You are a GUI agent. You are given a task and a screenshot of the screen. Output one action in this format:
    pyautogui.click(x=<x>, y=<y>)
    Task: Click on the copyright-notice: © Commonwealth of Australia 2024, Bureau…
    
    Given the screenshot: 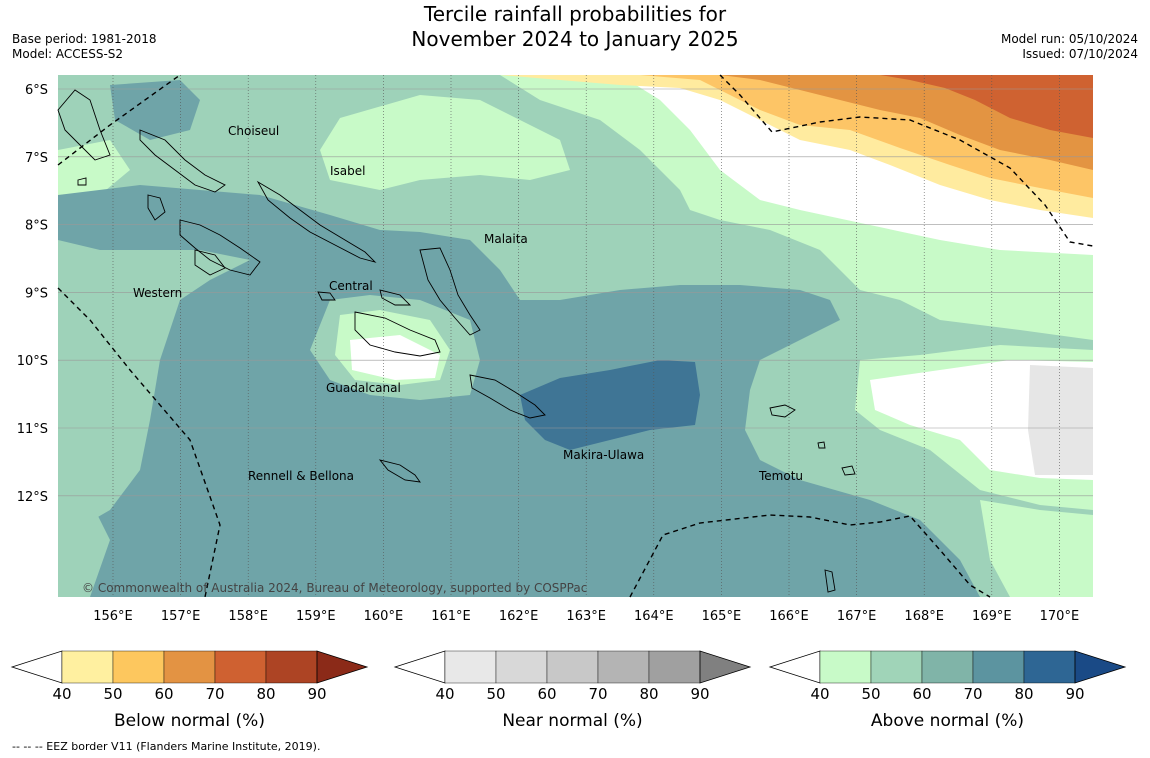 What is the action you would take?
    pyautogui.click(x=334, y=588)
    